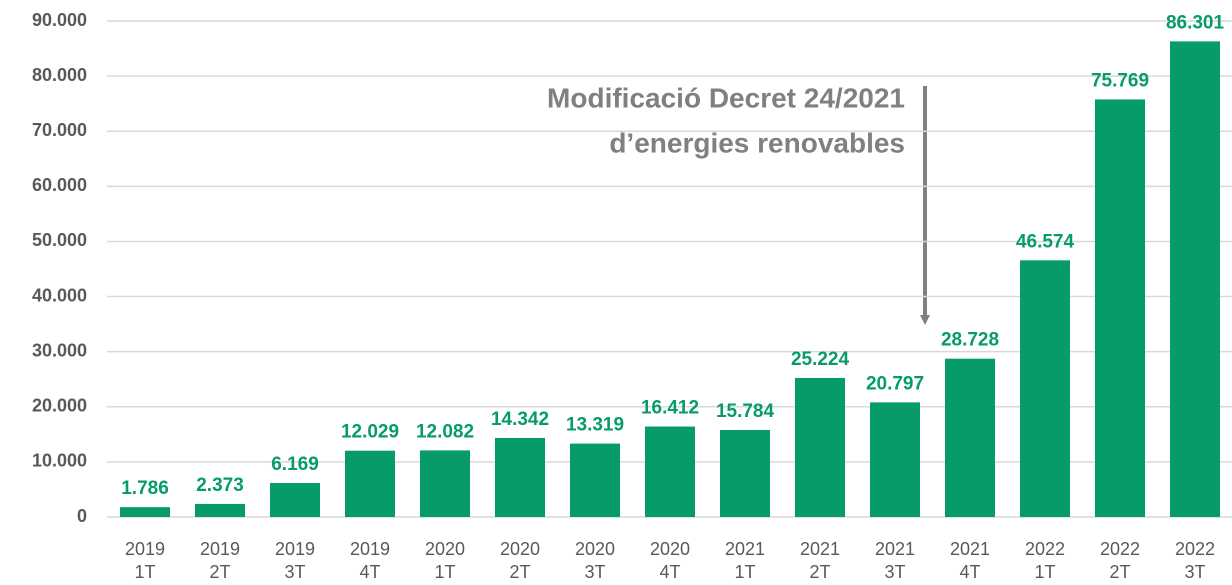 Image resolution: width=1232 pixels, height=585 pixels. I want to click on value-label: 25.224, so click(820, 359).